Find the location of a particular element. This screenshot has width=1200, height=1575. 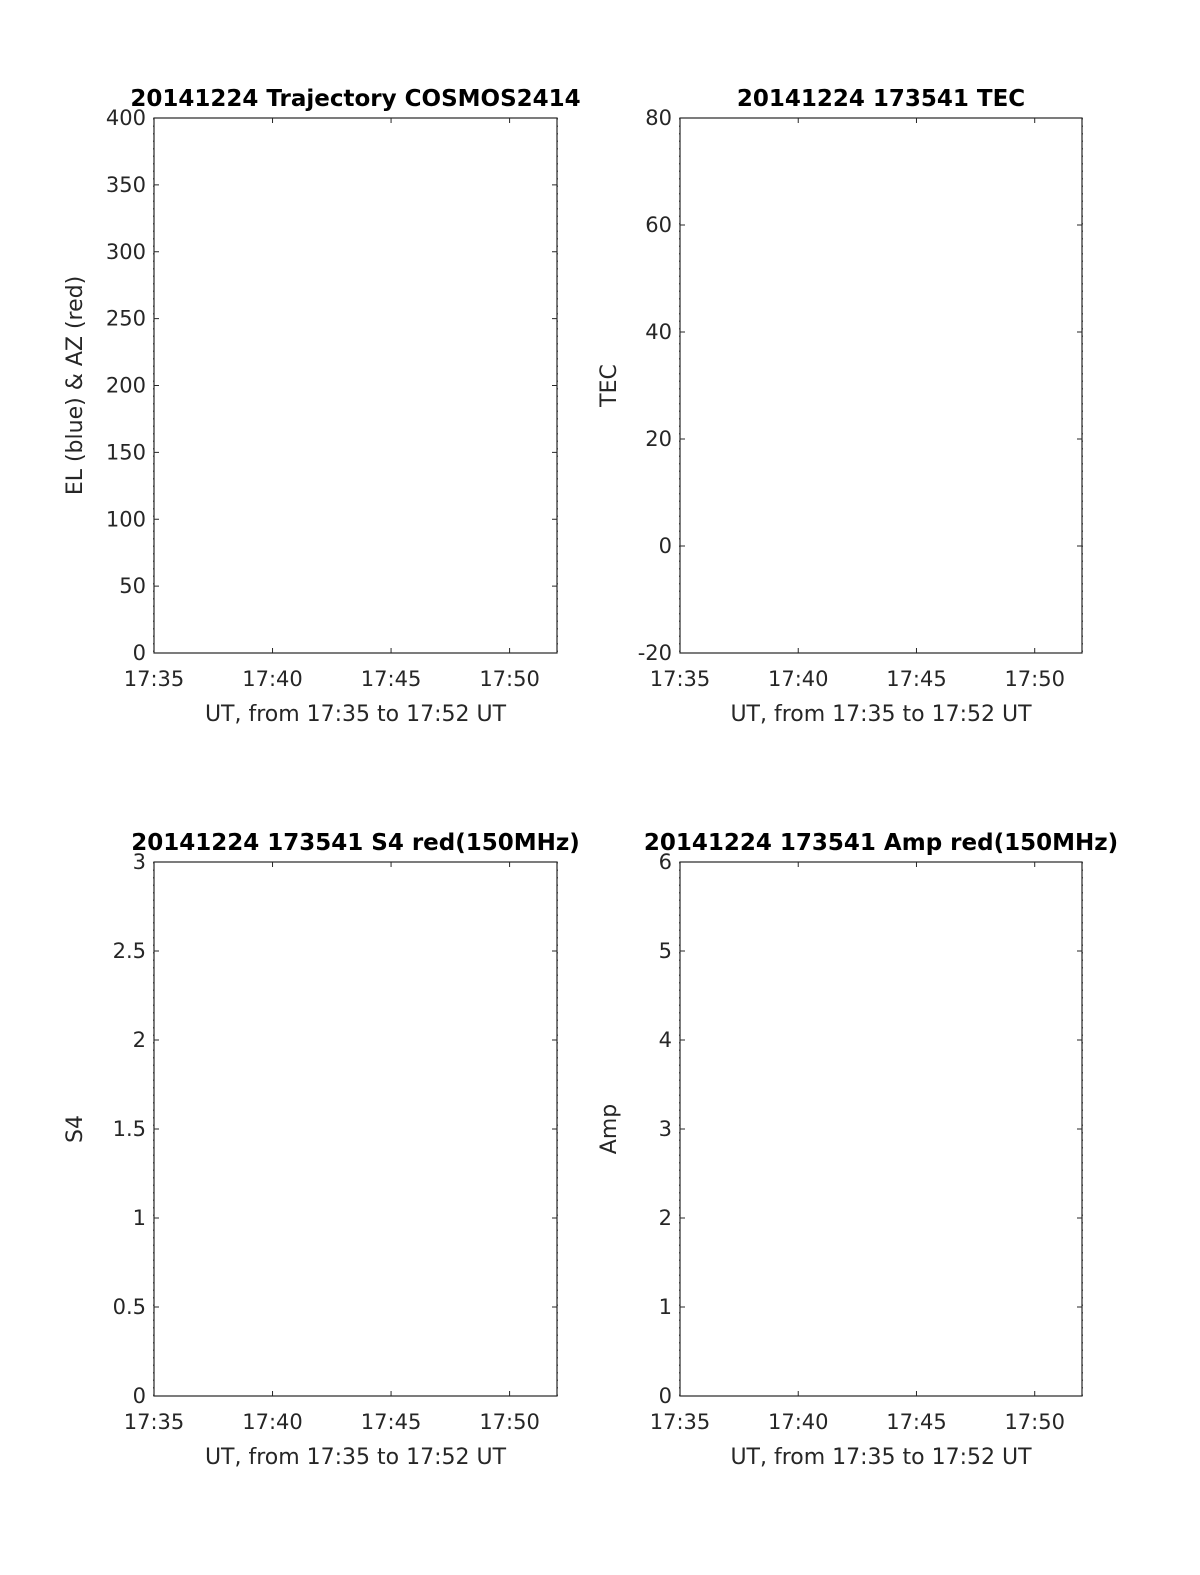

y-tick-label: 20 is located at coordinates (658, 439).